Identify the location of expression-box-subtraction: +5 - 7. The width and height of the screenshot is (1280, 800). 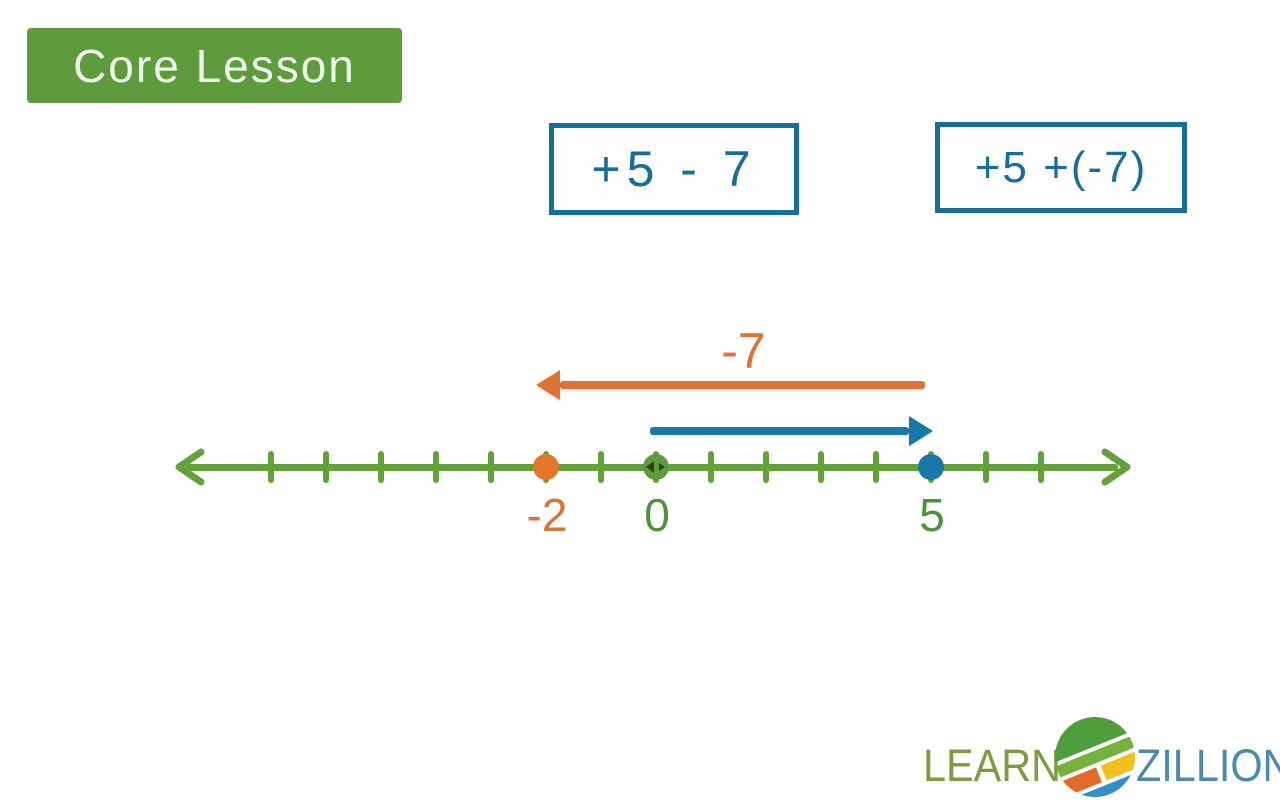
(674, 169).